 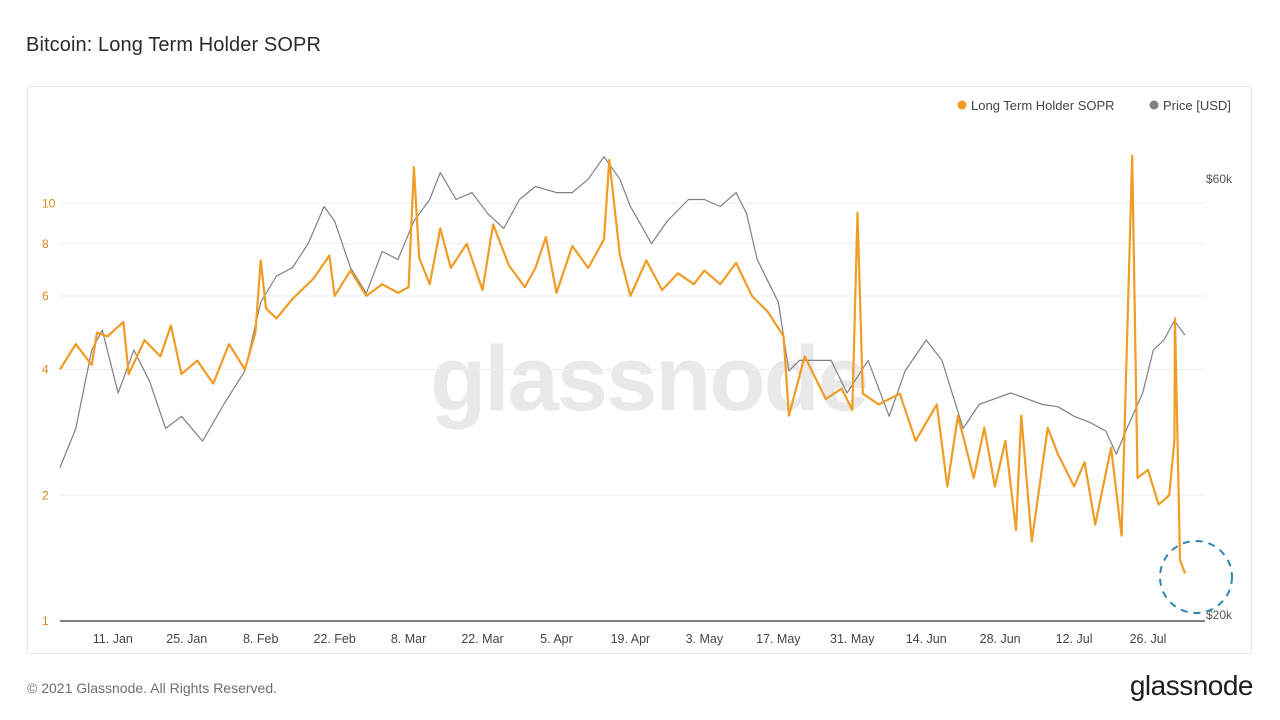 What do you see at coordinates (173, 45) in the screenshot?
I see `page-title: Bitcoin: Long Term Holder SOPR` at bounding box center [173, 45].